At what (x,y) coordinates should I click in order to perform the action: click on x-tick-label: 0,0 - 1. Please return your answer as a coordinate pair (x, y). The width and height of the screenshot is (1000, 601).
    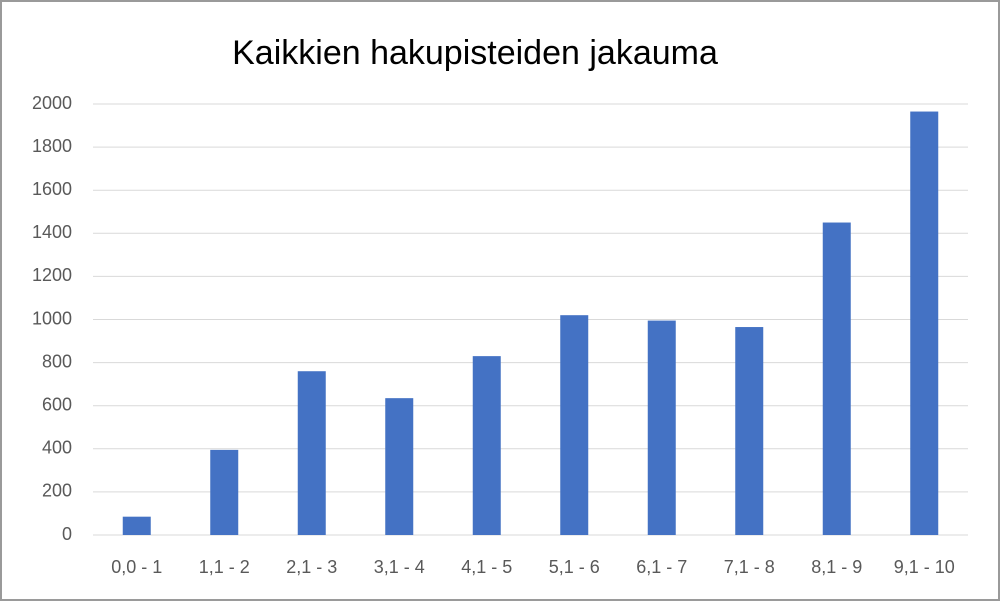
    Looking at the image, I should click on (136, 567).